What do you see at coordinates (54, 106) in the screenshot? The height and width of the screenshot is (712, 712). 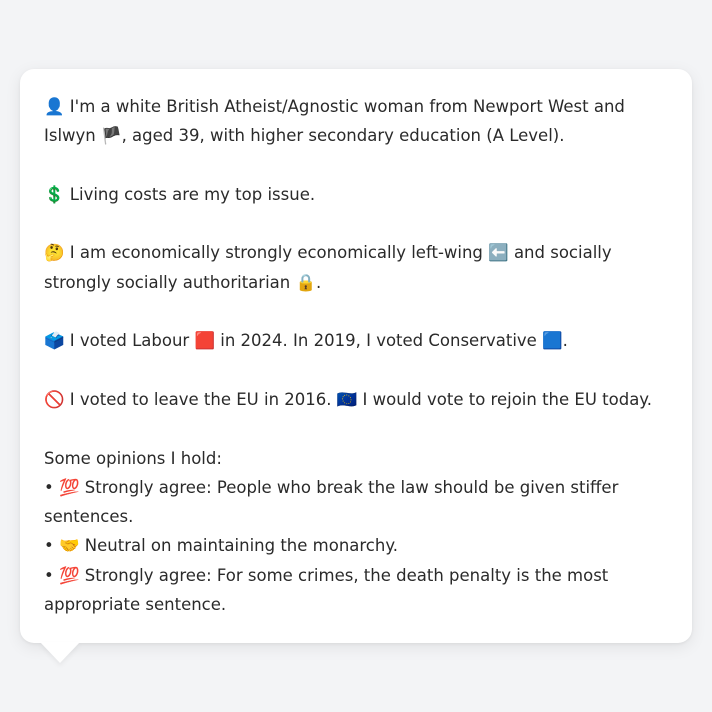 I see `person-icon: 👤` at bounding box center [54, 106].